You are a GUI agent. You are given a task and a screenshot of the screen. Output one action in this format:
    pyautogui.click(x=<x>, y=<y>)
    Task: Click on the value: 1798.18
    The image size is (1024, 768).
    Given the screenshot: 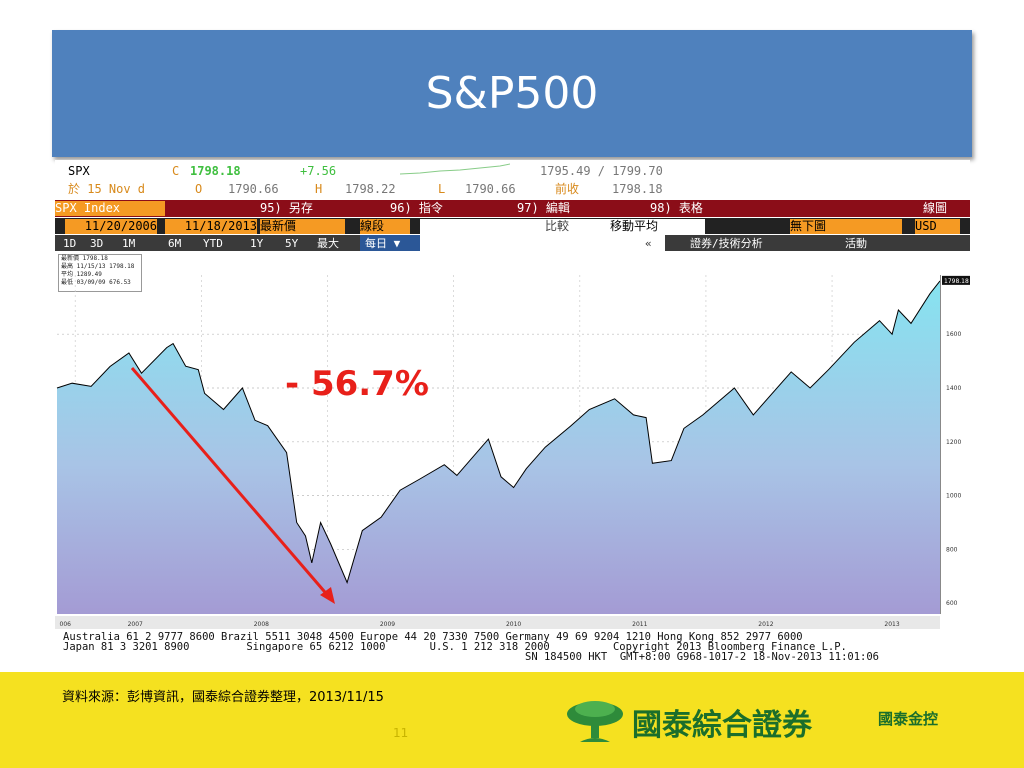 What is the action you would take?
    pyautogui.click(x=637, y=189)
    